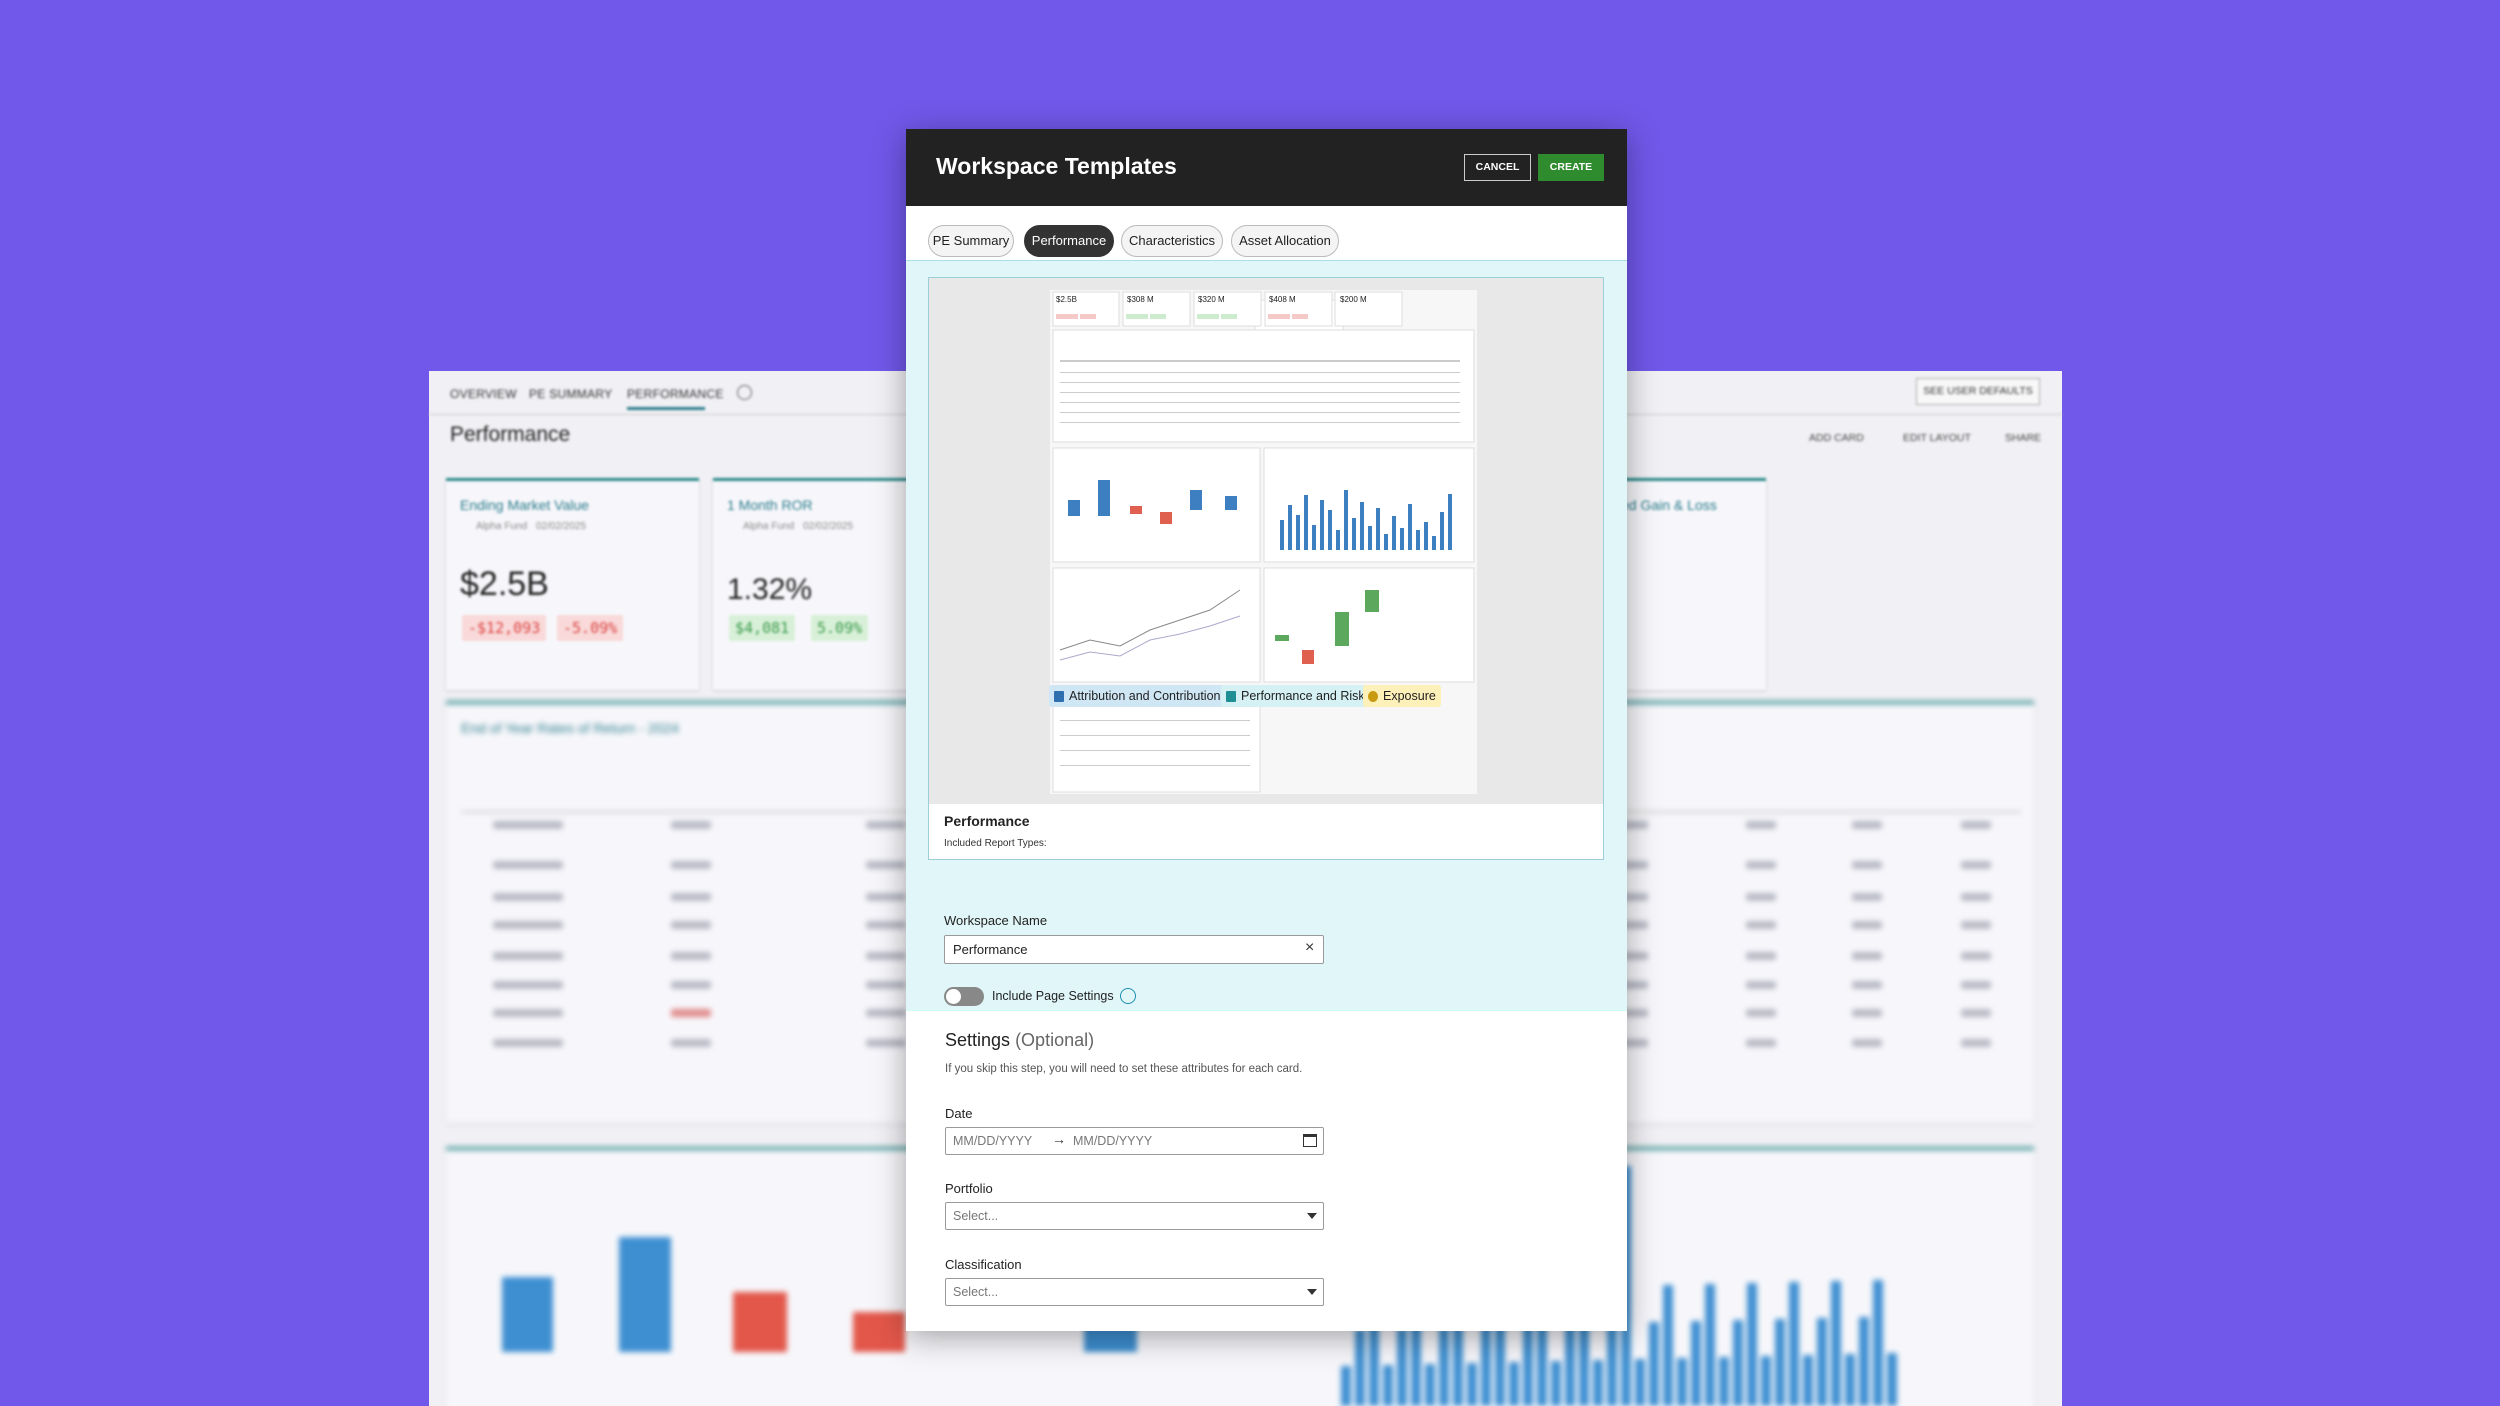  I want to click on modal-title: Workspace Templates, so click(1056, 166).